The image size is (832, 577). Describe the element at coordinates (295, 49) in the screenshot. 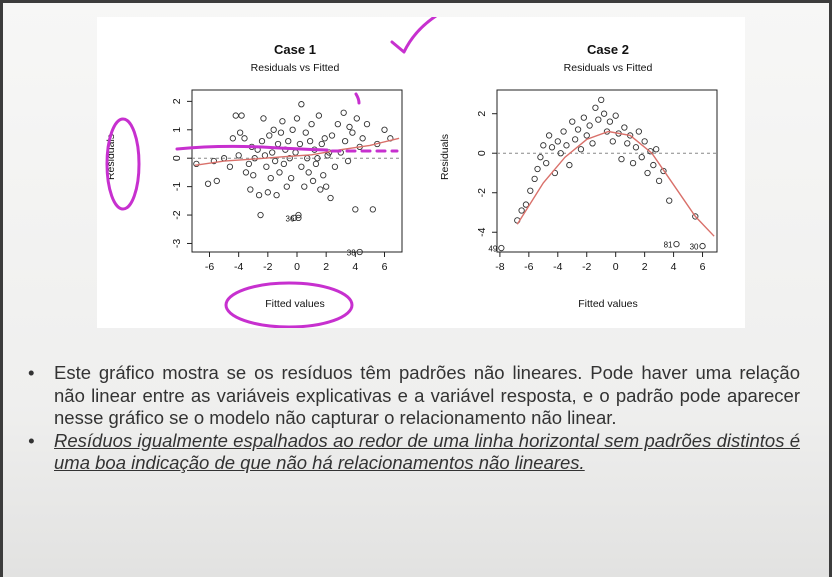

I see `case-1-title: Case 1` at that location.